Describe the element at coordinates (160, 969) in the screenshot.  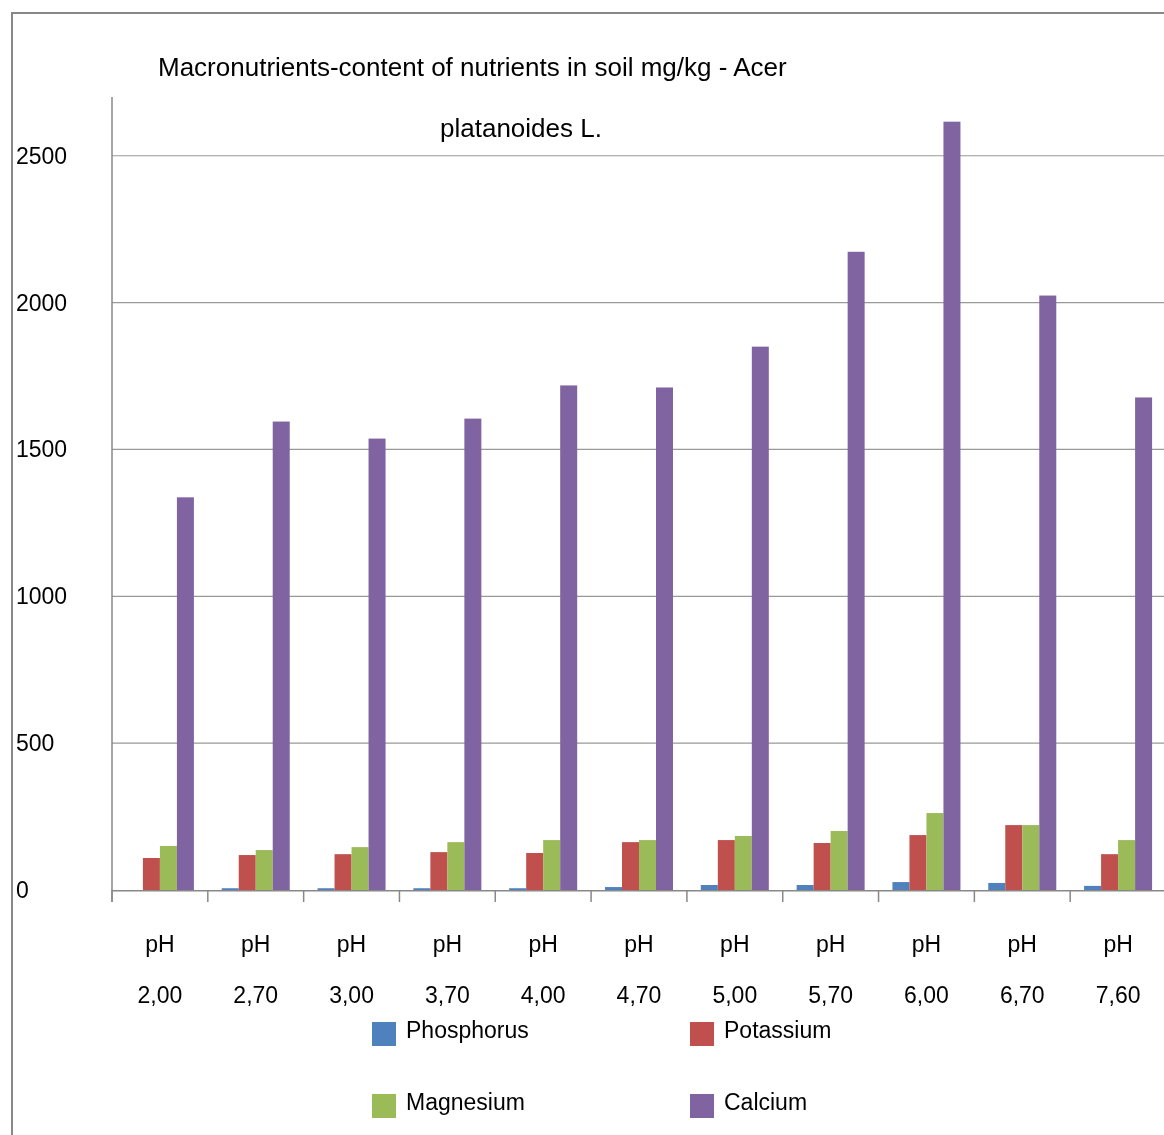
I see `x-tick-label: pH 2,00` at that location.